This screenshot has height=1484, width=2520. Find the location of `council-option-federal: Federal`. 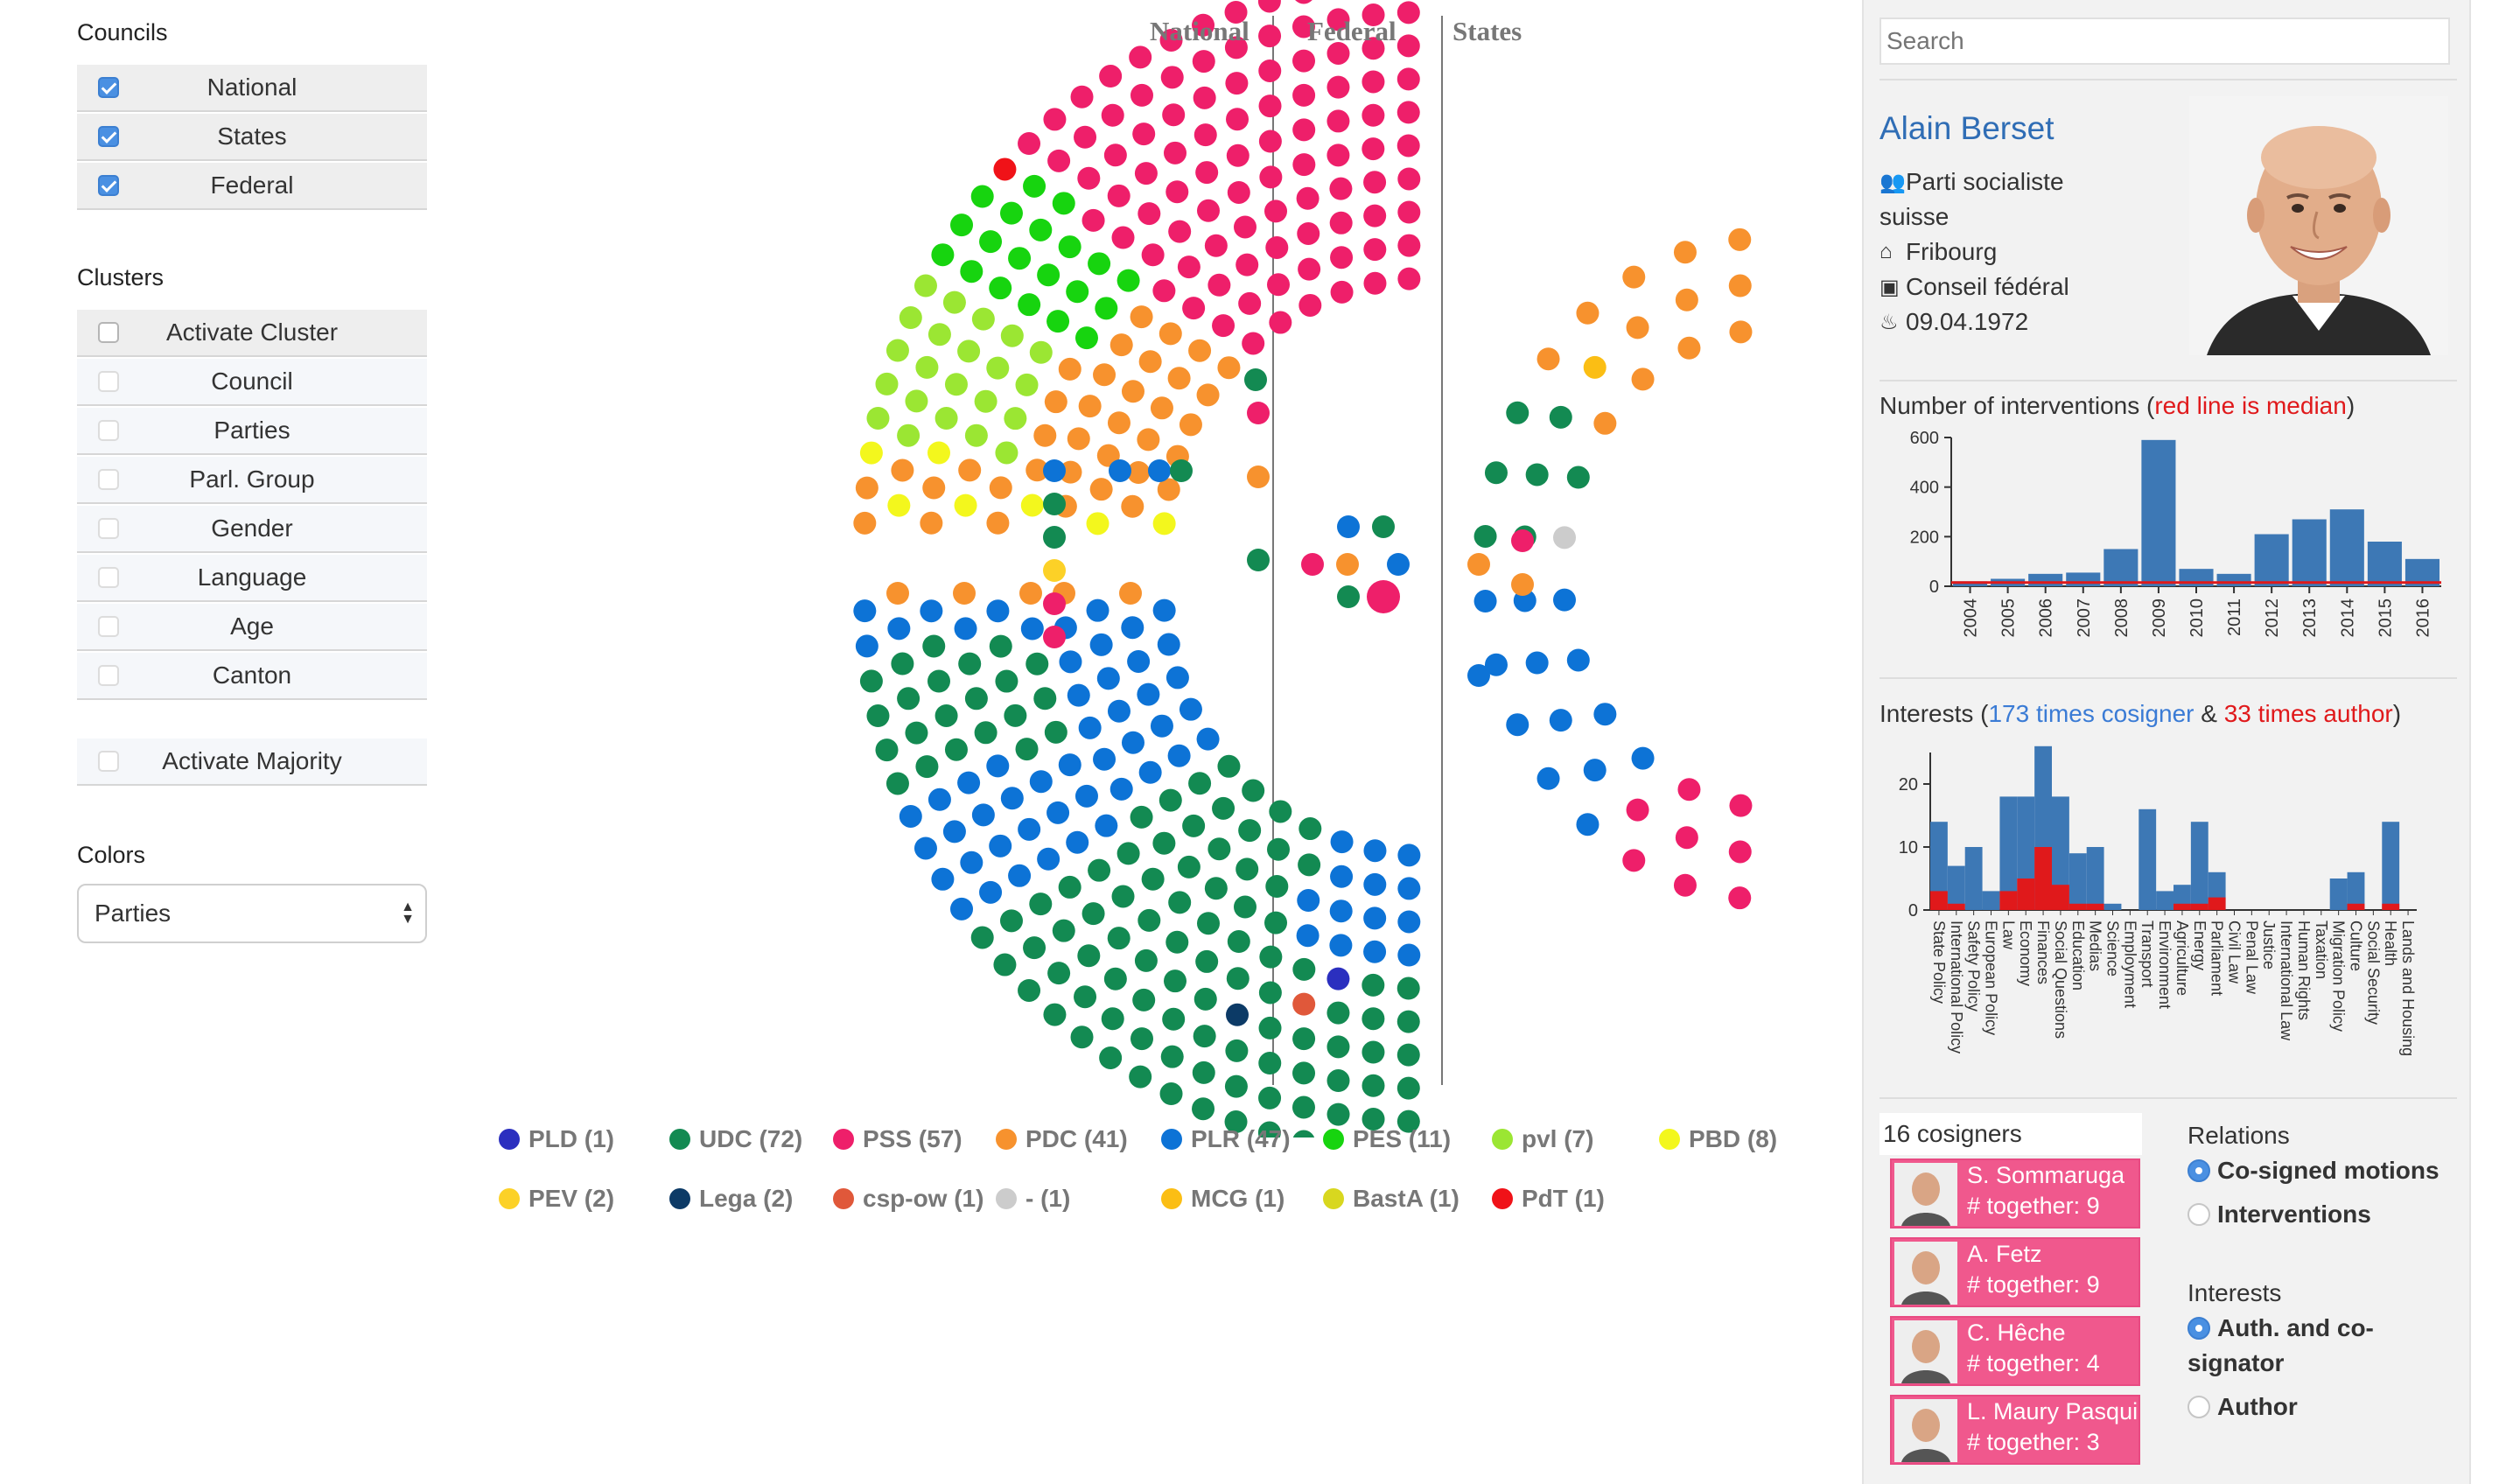

council-option-federal: Federal is located at coordinates (252, 185).